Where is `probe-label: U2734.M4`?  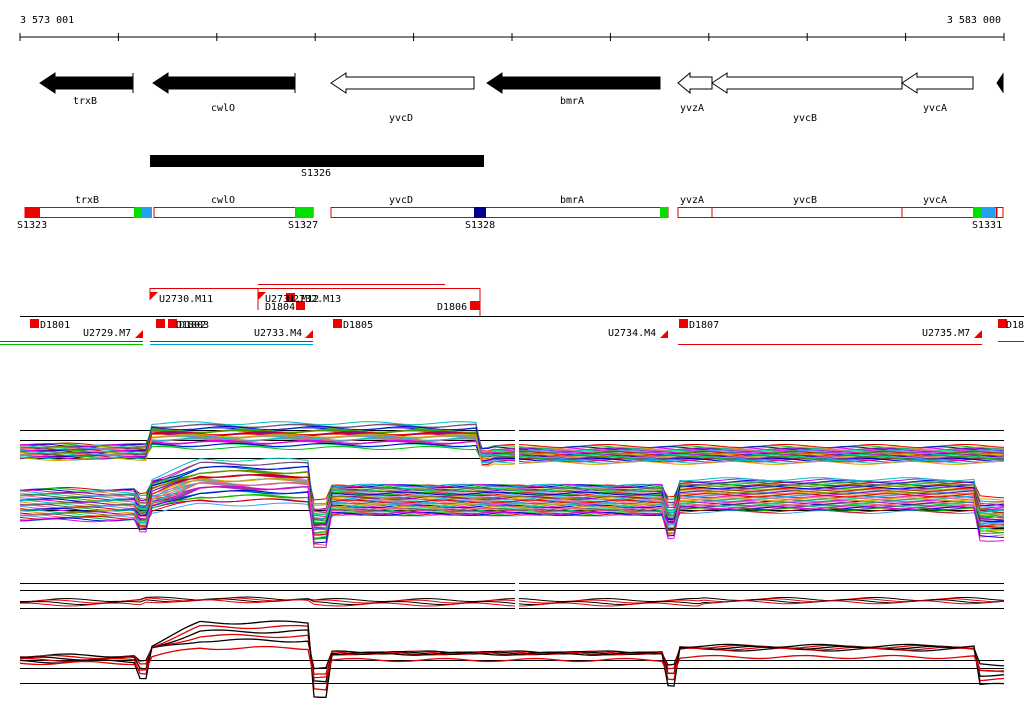
probe-label: U2734.M4 is located at coordinates (632, 333).